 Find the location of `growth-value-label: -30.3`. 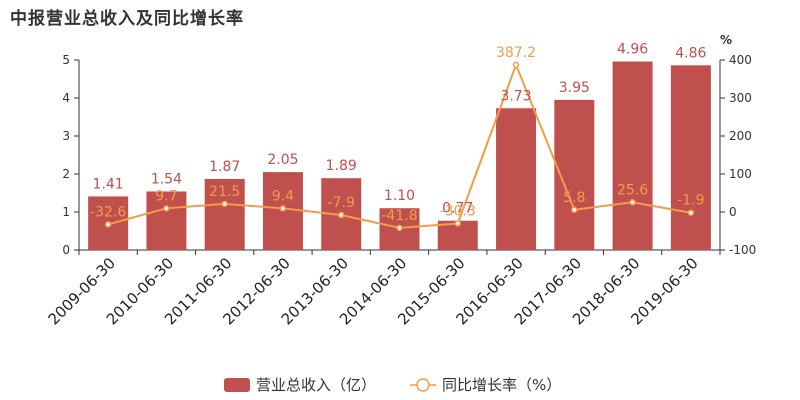

growth-value-label: -30.3 is located at coordinates (458, 212).